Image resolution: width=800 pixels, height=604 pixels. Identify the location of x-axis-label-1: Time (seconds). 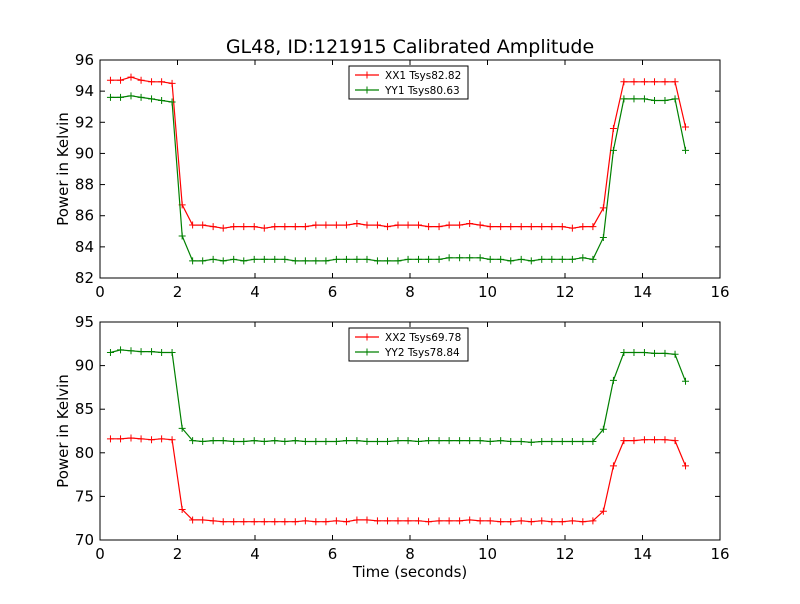
(410, 572).